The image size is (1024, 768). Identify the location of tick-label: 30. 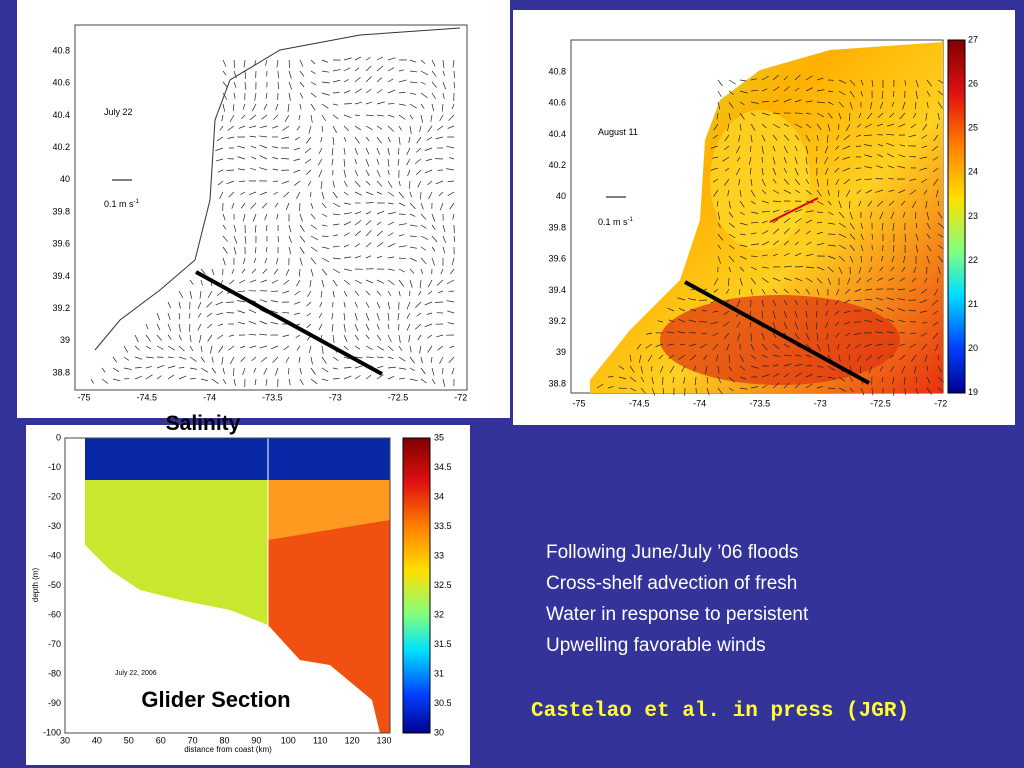
(65, 740).